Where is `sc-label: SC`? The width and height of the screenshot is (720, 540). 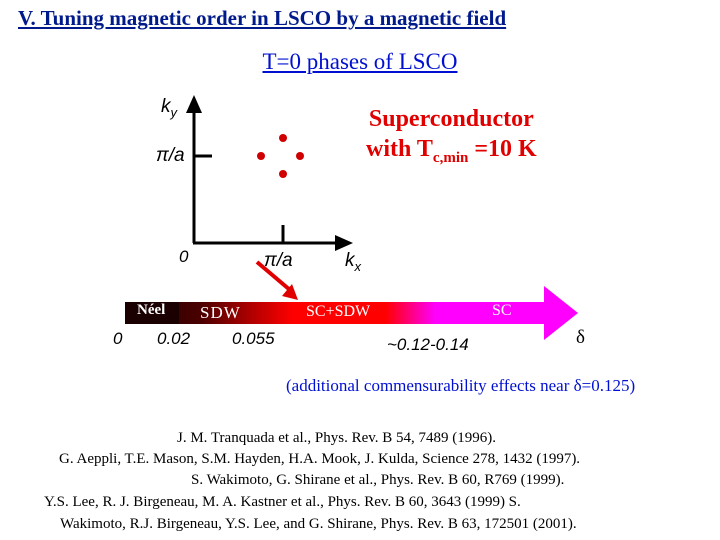
sc-label: SC is located at coordinates (502, 310).